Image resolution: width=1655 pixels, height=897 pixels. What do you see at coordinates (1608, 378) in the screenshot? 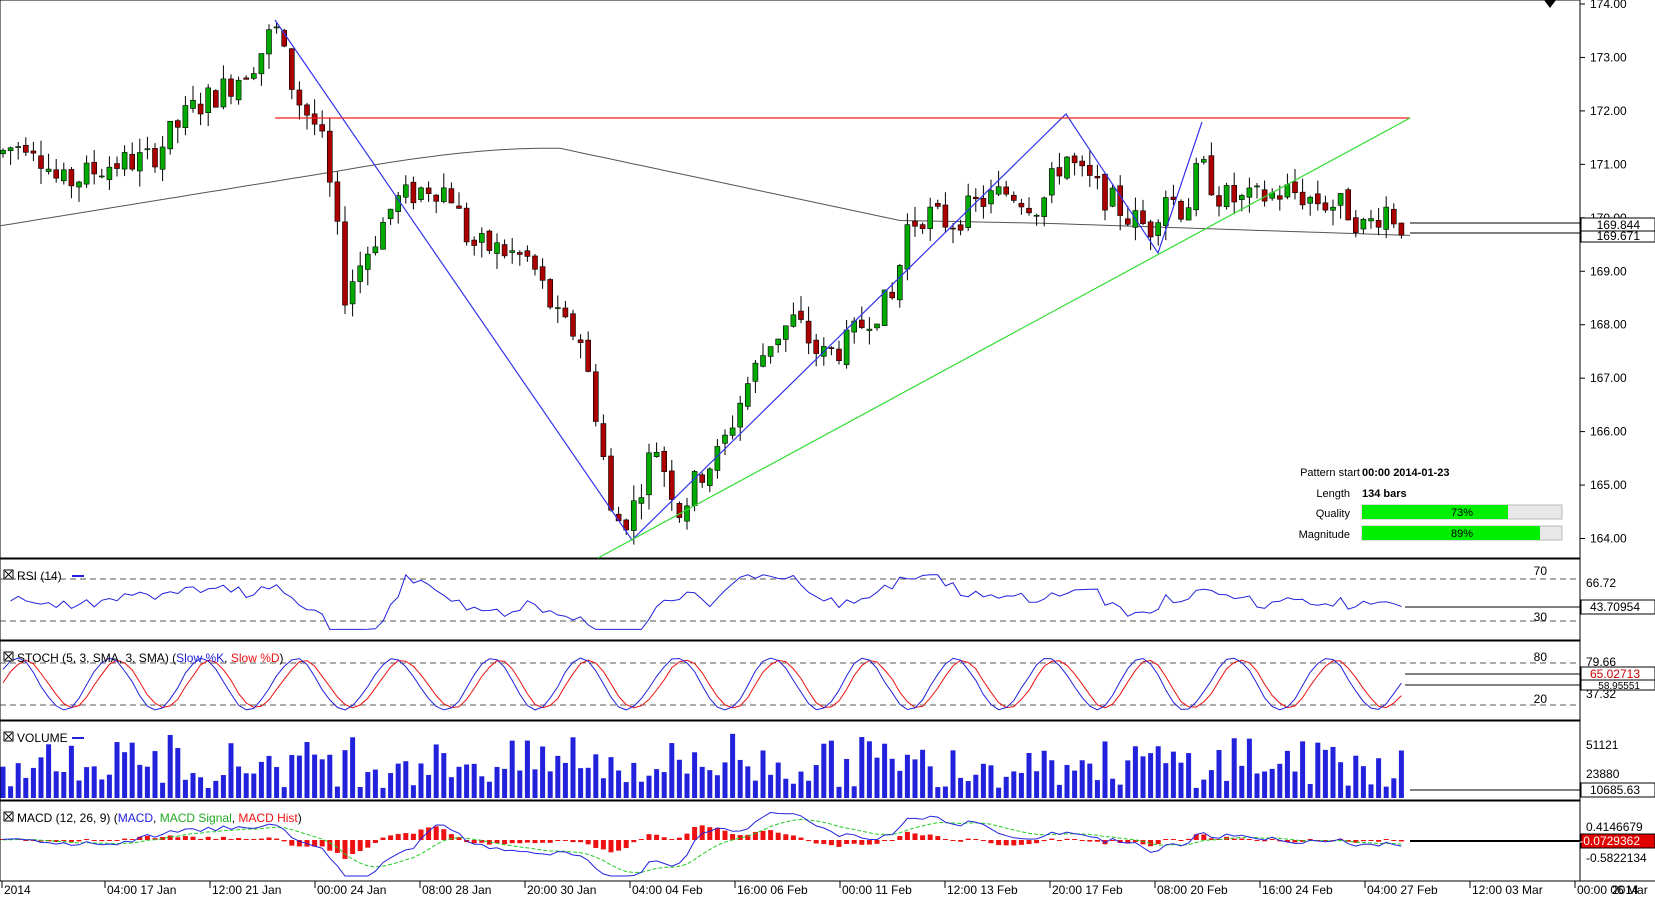
I see `price-tick-label: 167.00` at bounding box center [1608, 378].